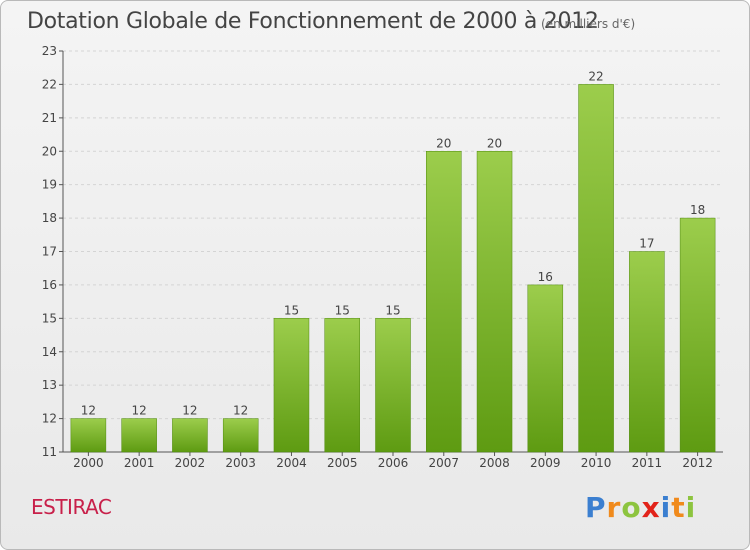 The height and width of the screenshot is (550, 750). I want to click on x-tick-label: 2001, so click(139, 463).